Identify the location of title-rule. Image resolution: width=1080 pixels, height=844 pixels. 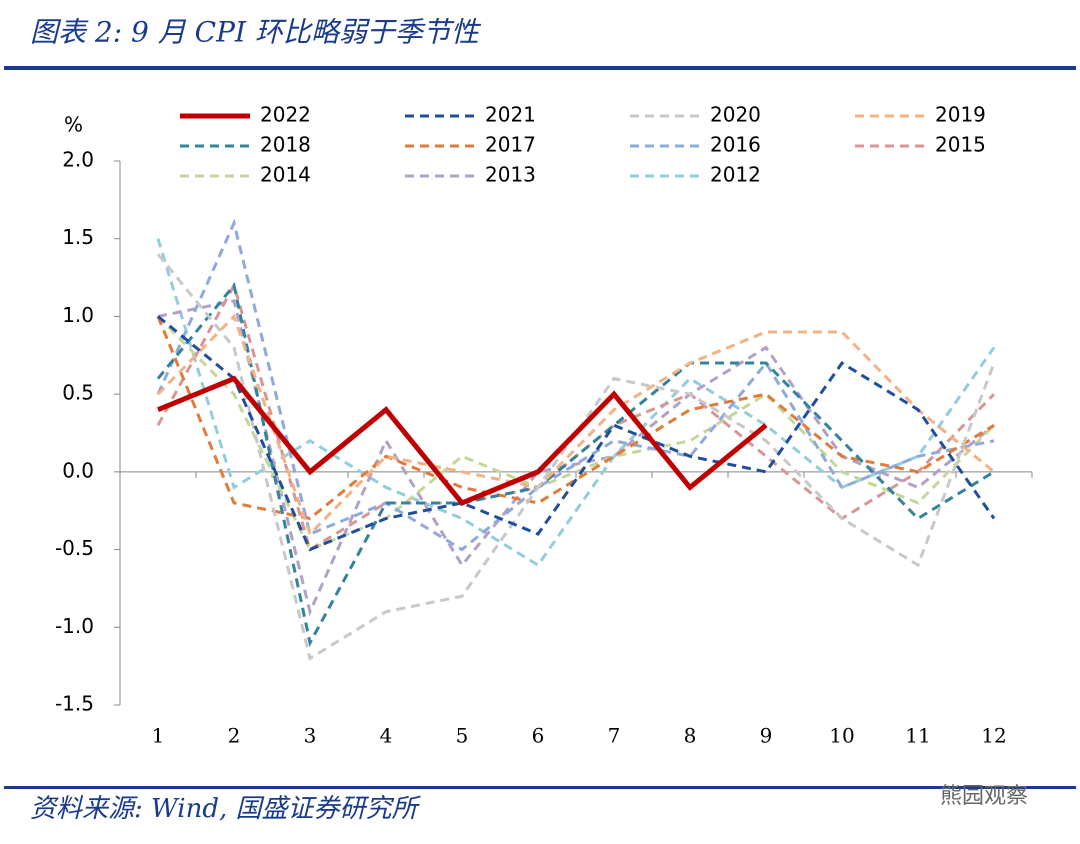
(540, 68).